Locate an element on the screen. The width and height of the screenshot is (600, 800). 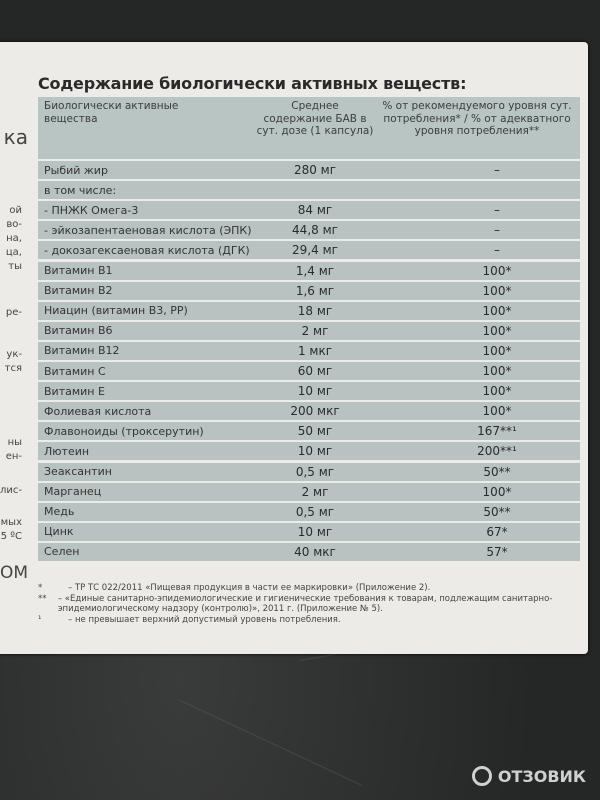
header-substances: Биологически активные вещества is located at coordinates (111, 112).